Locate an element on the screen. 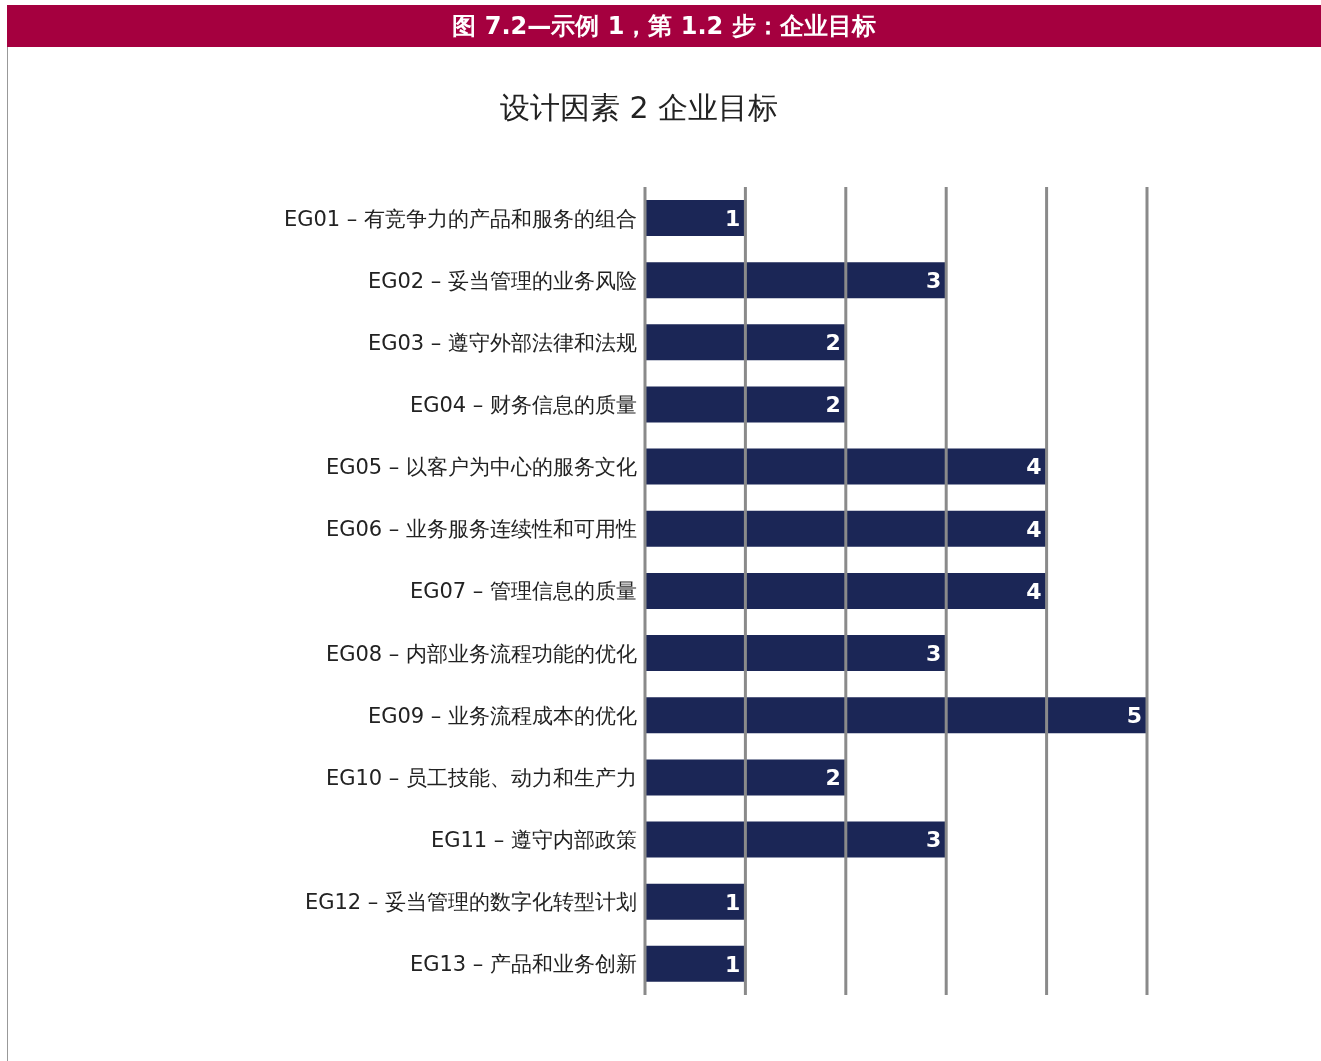  y-tick-label: EG02 – 妥当管理的业务风险 is located at coordinates (502, 280).